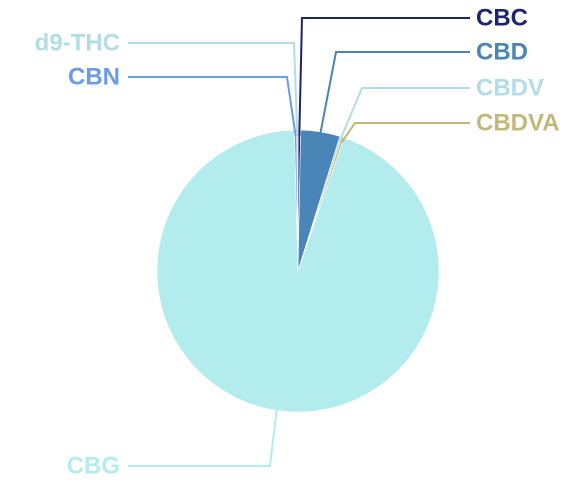 This screenshot has height=488, width=587. I want to click on leader-line-cbn, so click(212, 106).